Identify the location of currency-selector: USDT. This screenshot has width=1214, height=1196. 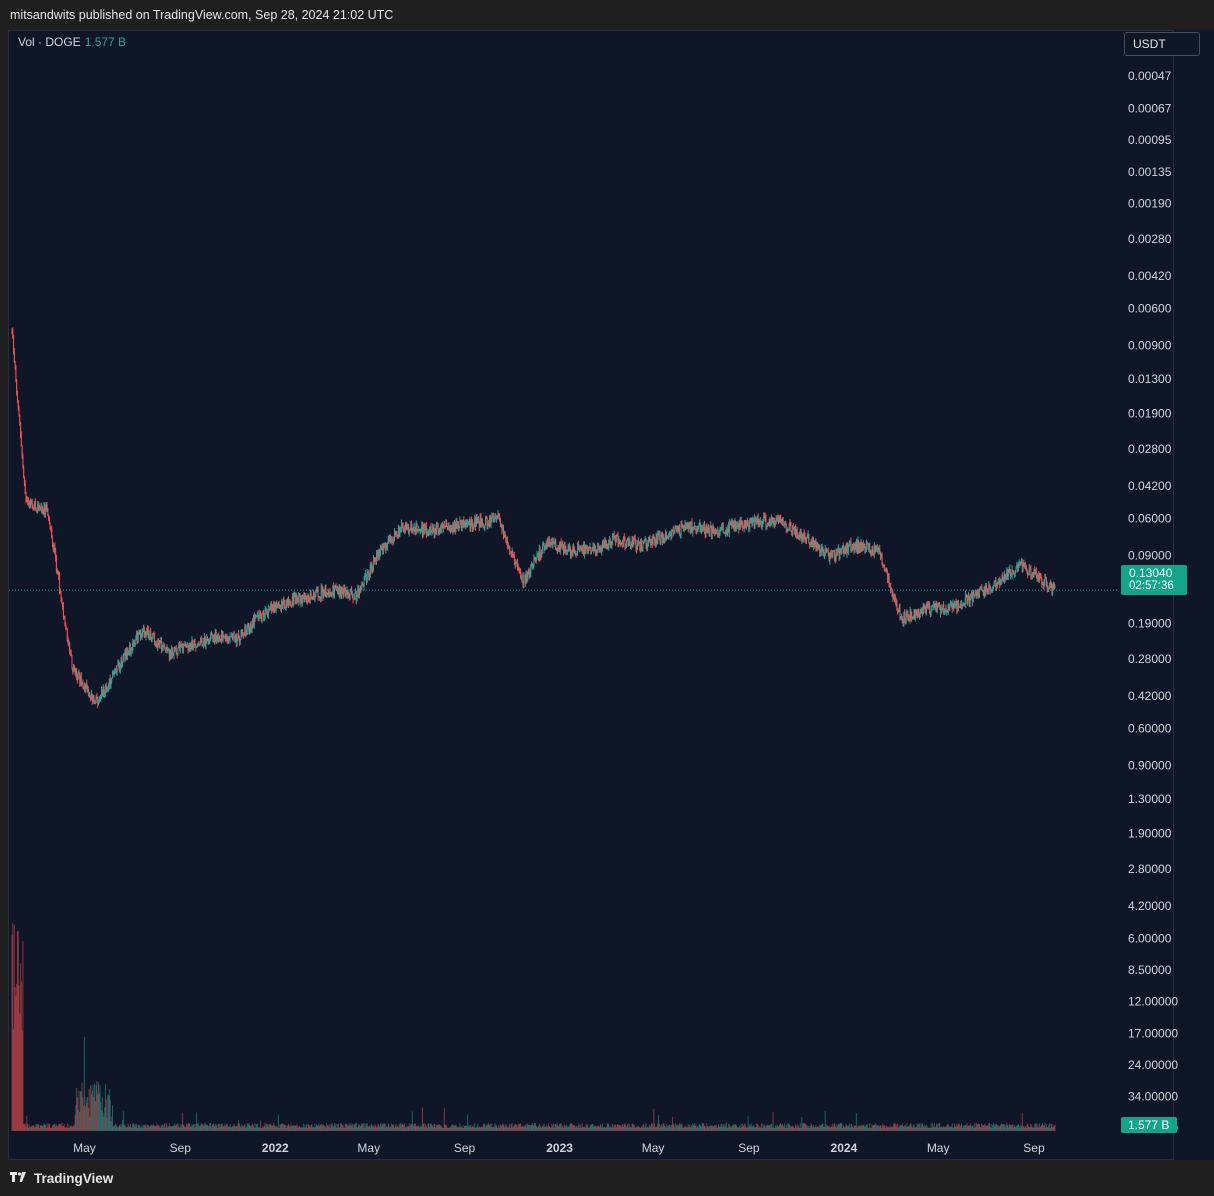
(1162, 44).